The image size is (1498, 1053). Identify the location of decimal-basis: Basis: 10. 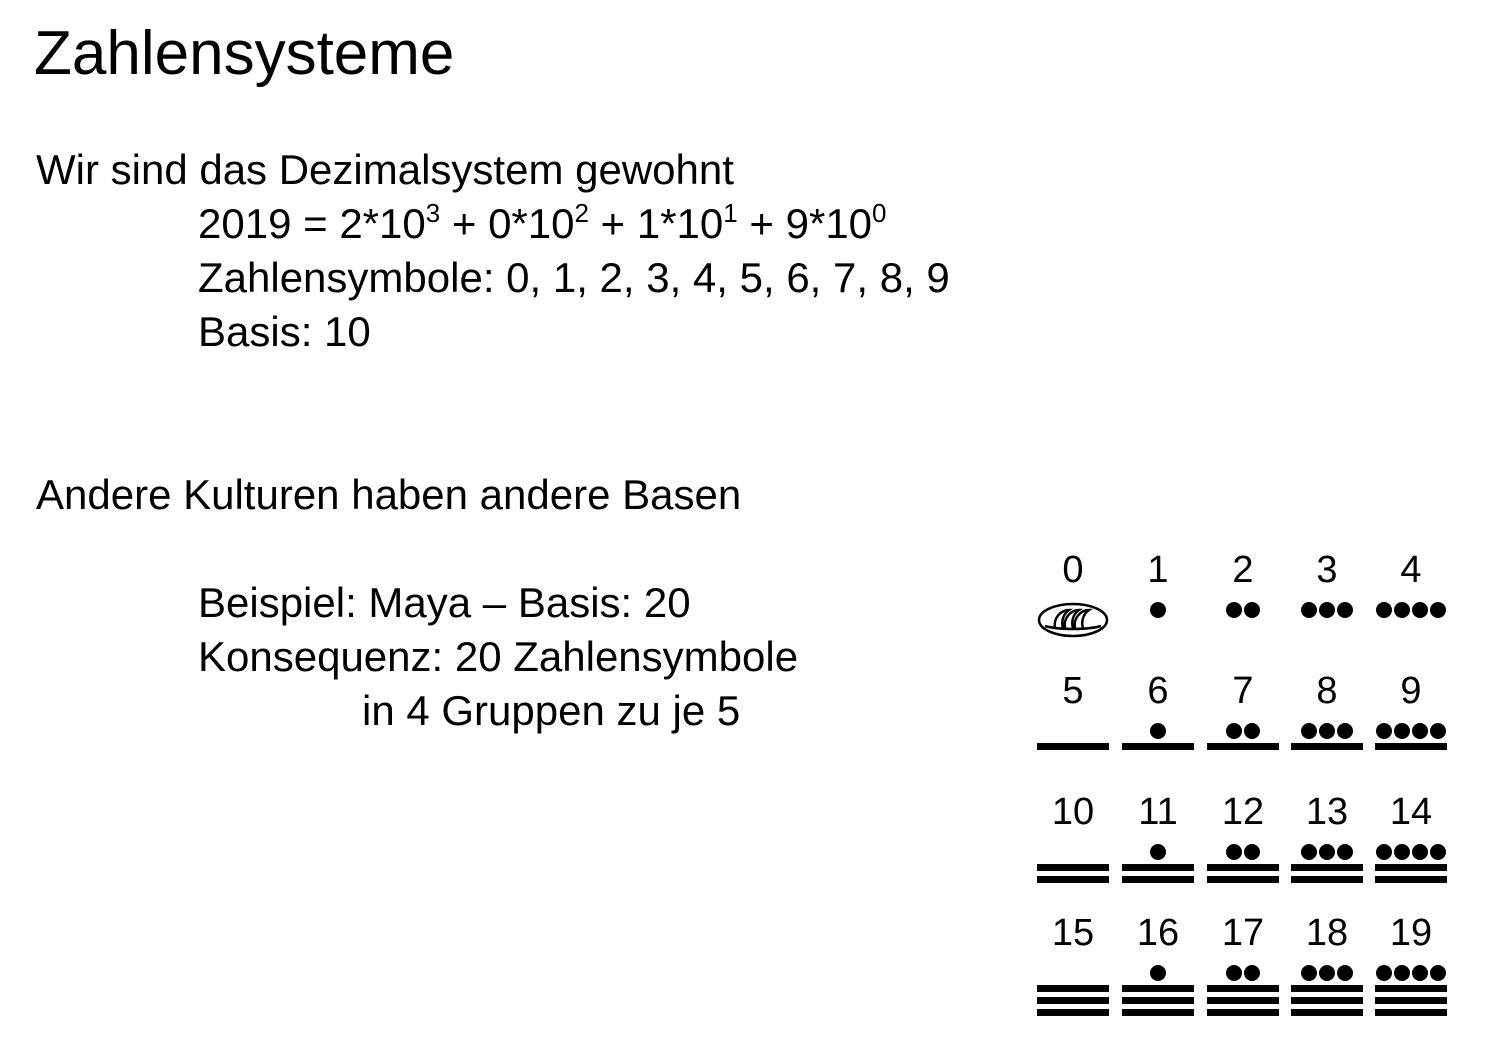
(284, 331).